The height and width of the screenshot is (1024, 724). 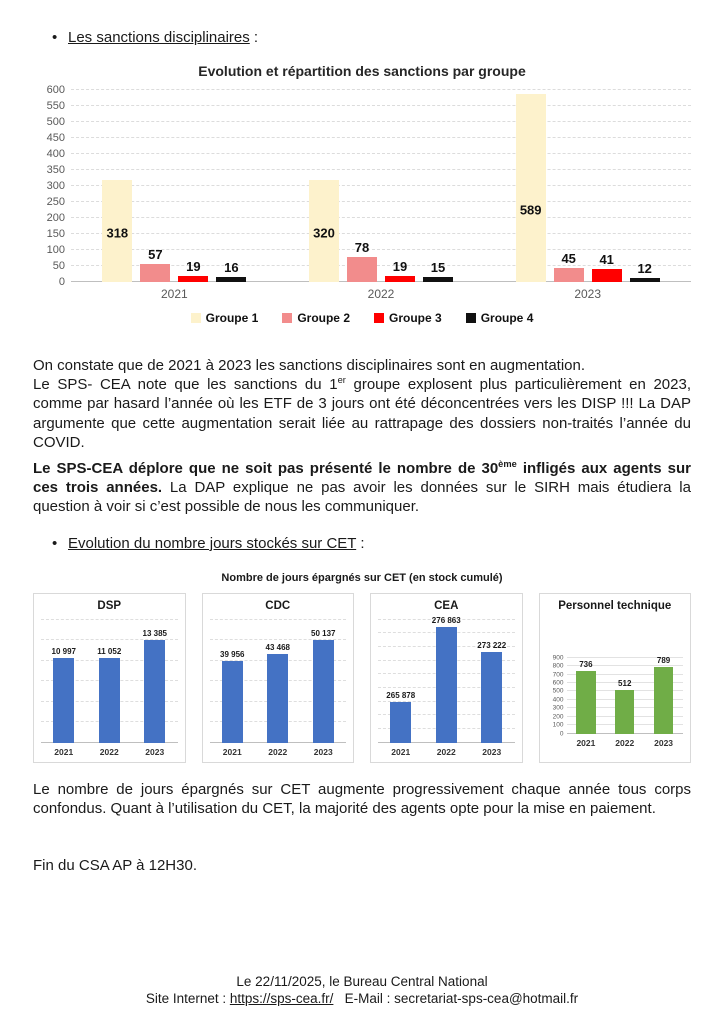 I want to click on panel-bar-slot: 512, so click(x=624, y=696).